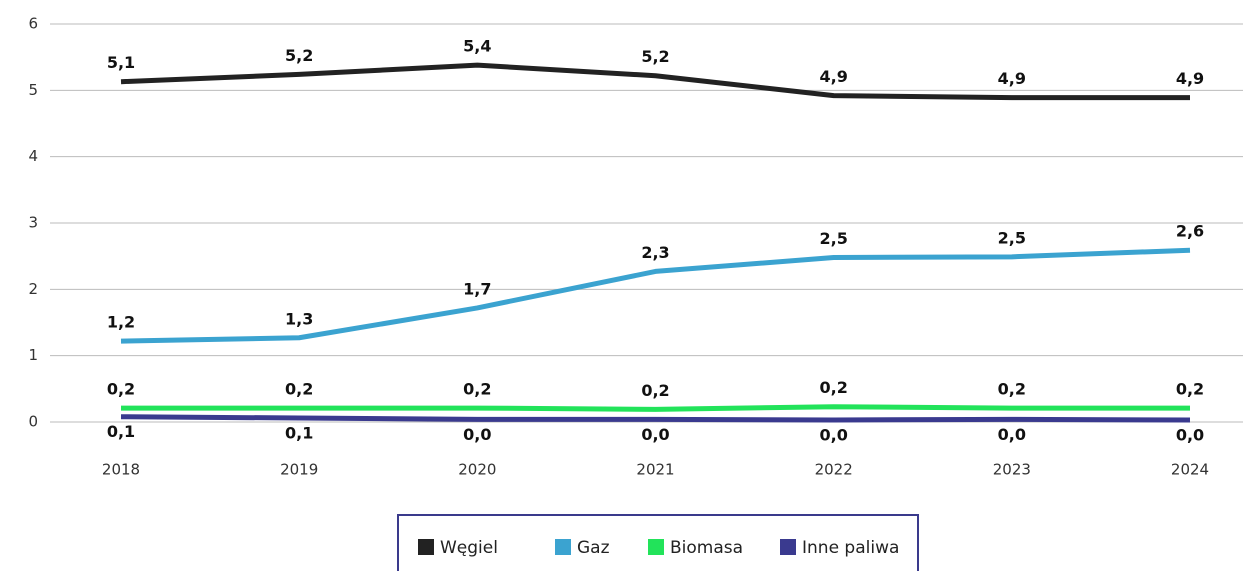 This screenshot has height=571, width=1243. What do you see at coordinates (1190, 231) in the screenshot?
I see `value-label: 2,6` at bounding box center [1190, 231].